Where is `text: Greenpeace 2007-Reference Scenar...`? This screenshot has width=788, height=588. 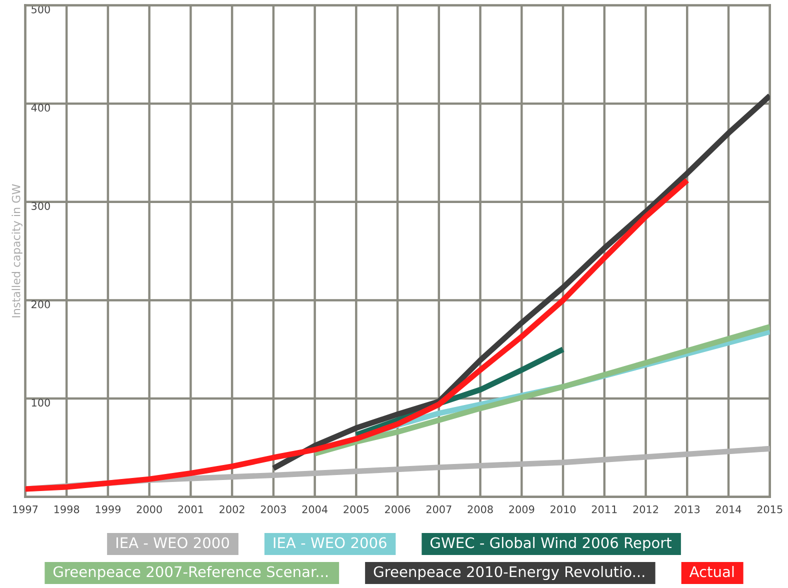
text: Greenpeace 2007-Reference Scenar... is located at coordinates (191, 573).